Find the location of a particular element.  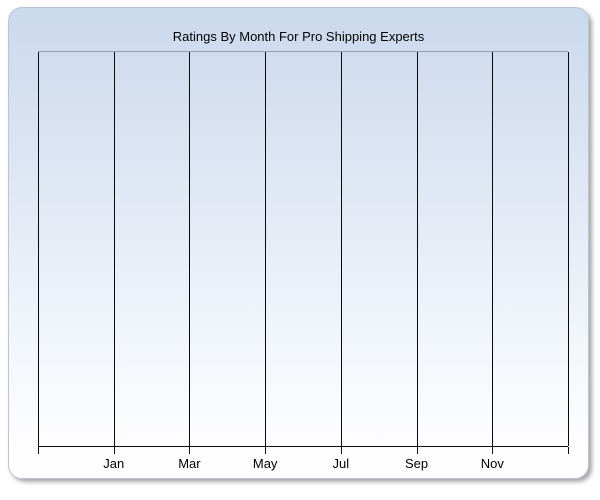

x-axis-label: Mar is located at coordinates (189, 463).